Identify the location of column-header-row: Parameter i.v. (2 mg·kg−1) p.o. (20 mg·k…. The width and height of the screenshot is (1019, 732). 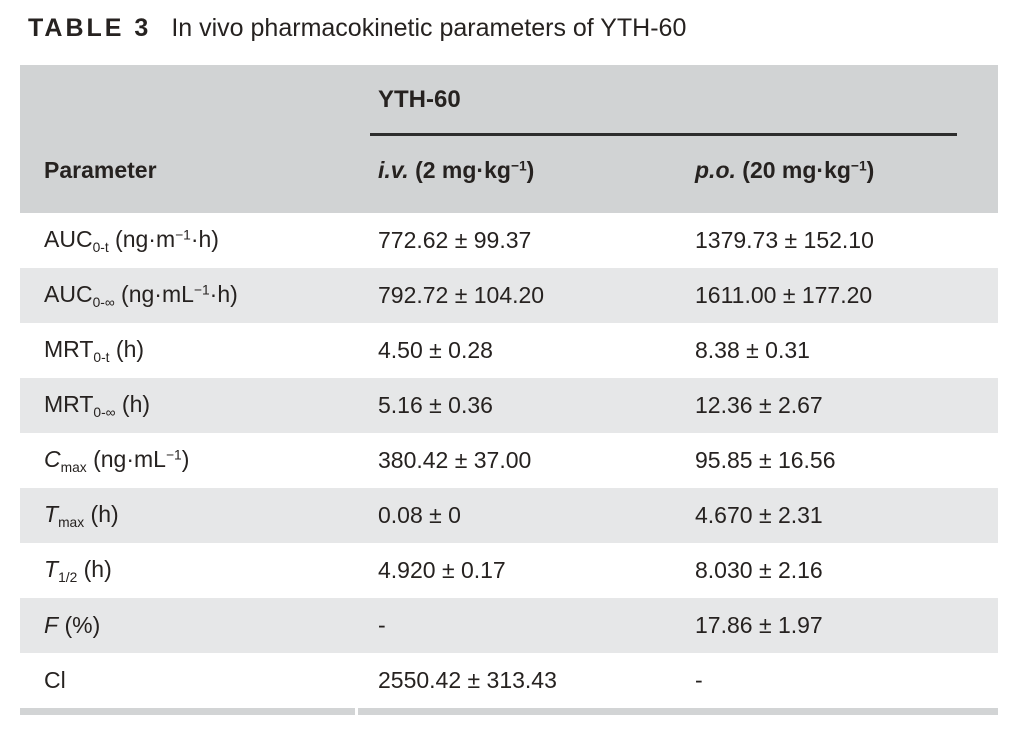
(509, 170).